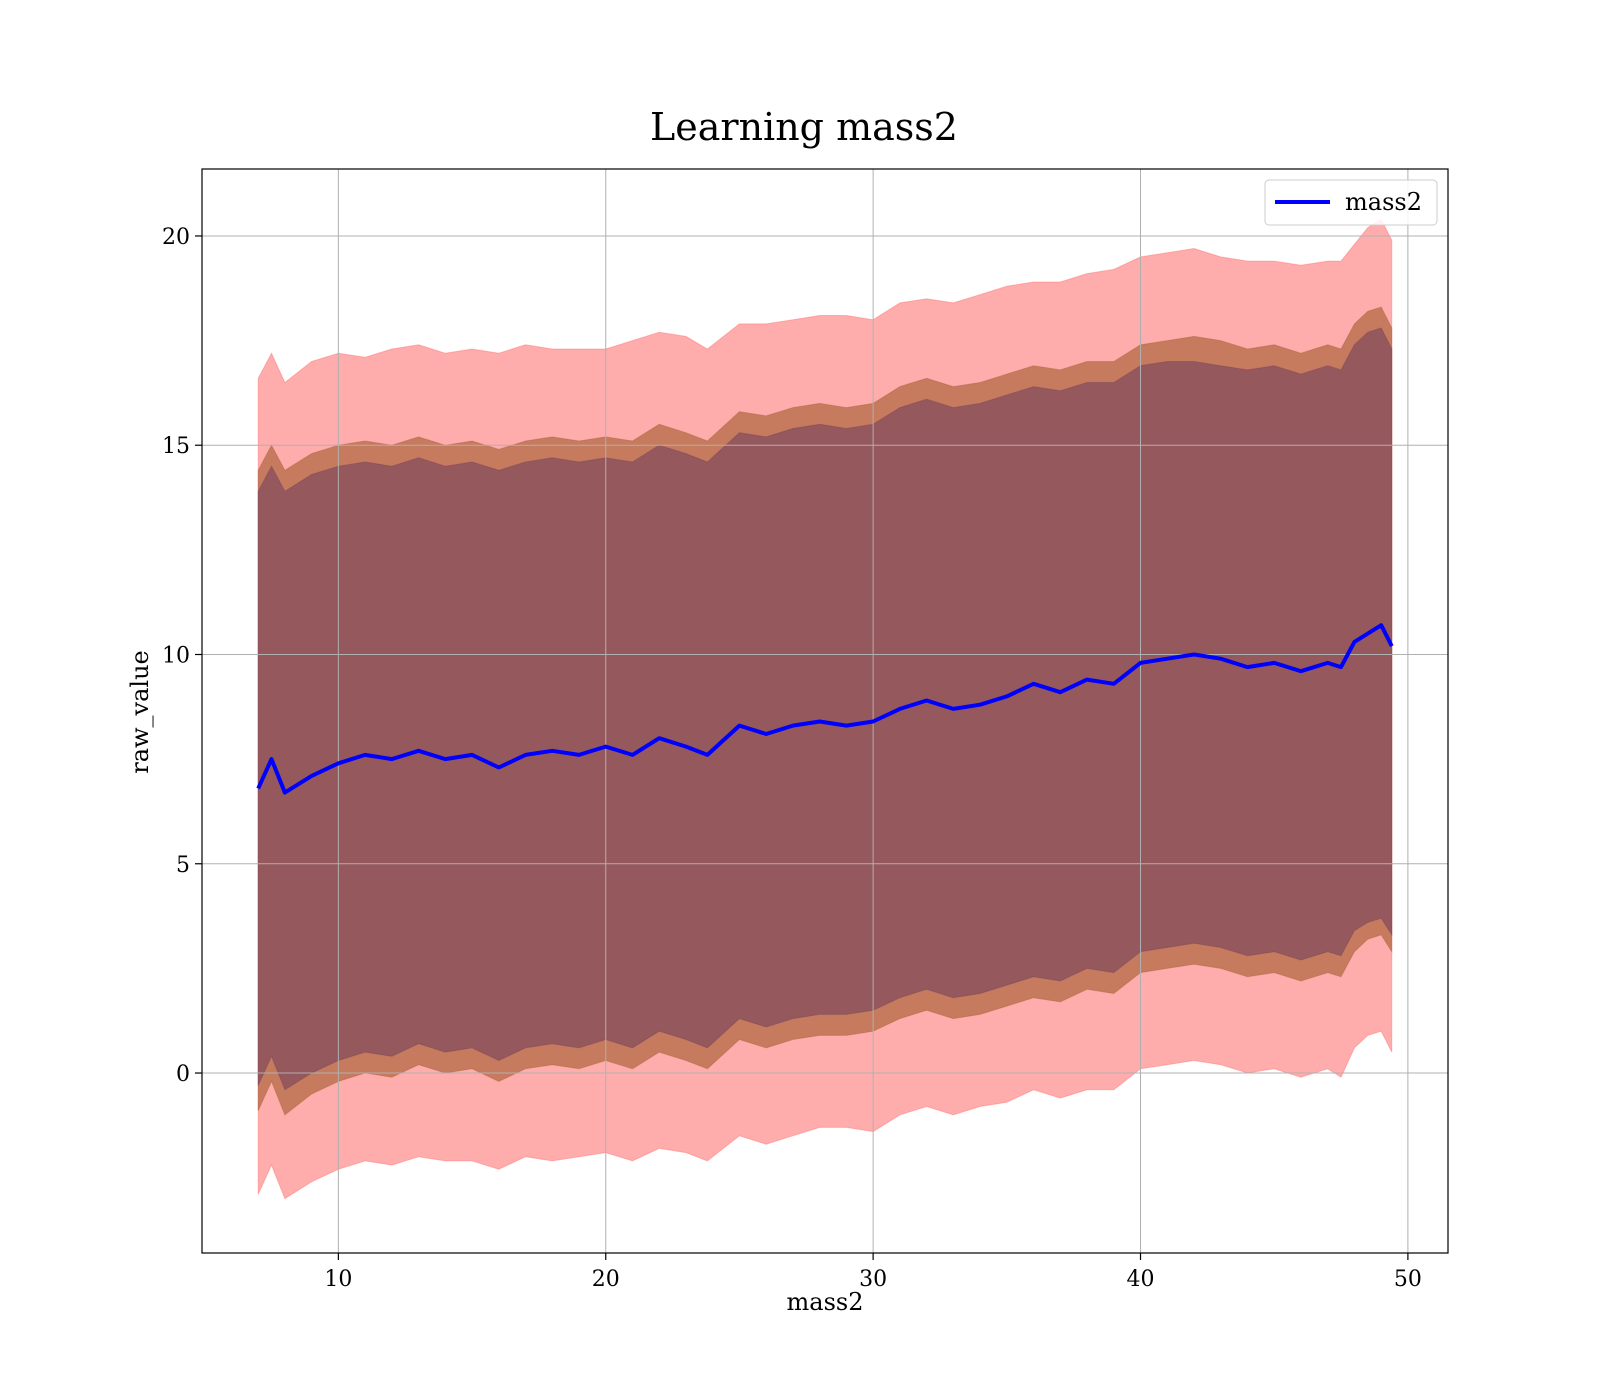 The width and height of the screenshot is (1600, 1400). What do you see at coordinates (176, 237) in the screenshot?
I see `y-tick-label: 20` at bounding box center [176, 237].